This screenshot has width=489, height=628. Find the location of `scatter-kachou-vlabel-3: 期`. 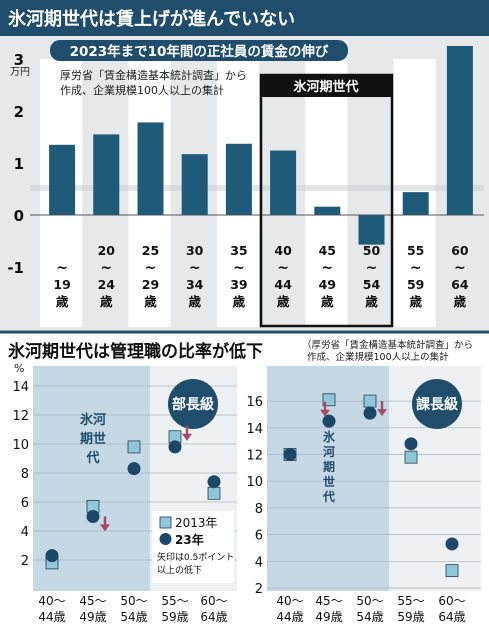

scatter-kachou-vlabel-3: 期 is located at coordinates (329, 466).